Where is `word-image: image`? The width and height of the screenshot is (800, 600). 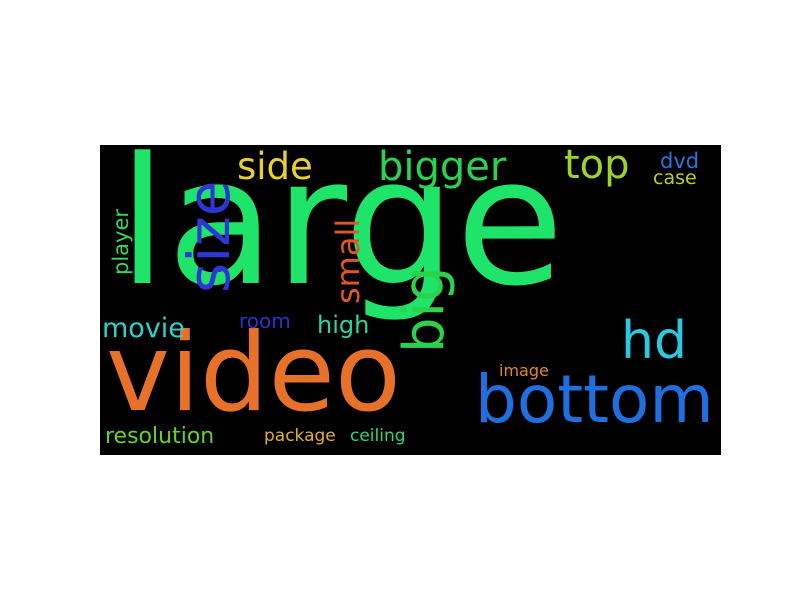 word-image: image is located at coordinates (524, 370).